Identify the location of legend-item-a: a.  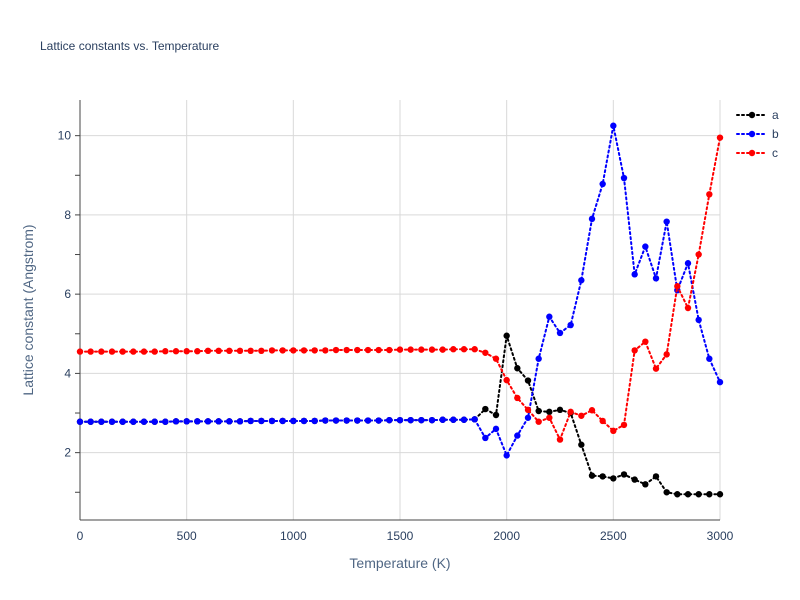
(757, 115).